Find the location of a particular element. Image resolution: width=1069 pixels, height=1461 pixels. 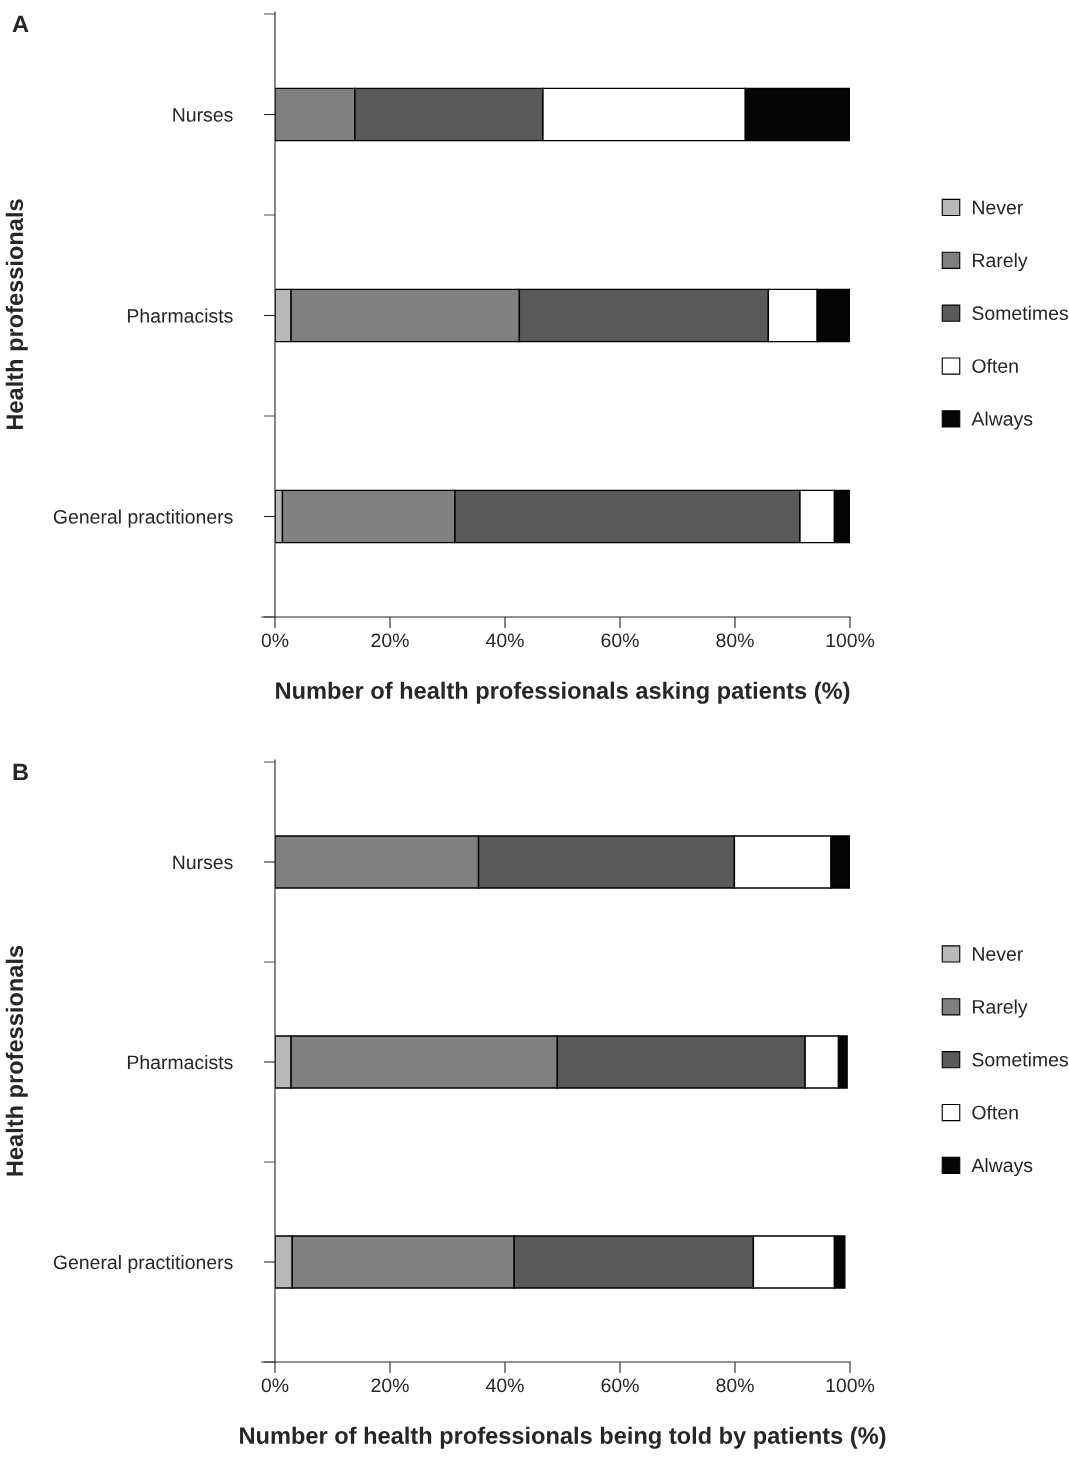

text: B is located at coordinates (20, 772).